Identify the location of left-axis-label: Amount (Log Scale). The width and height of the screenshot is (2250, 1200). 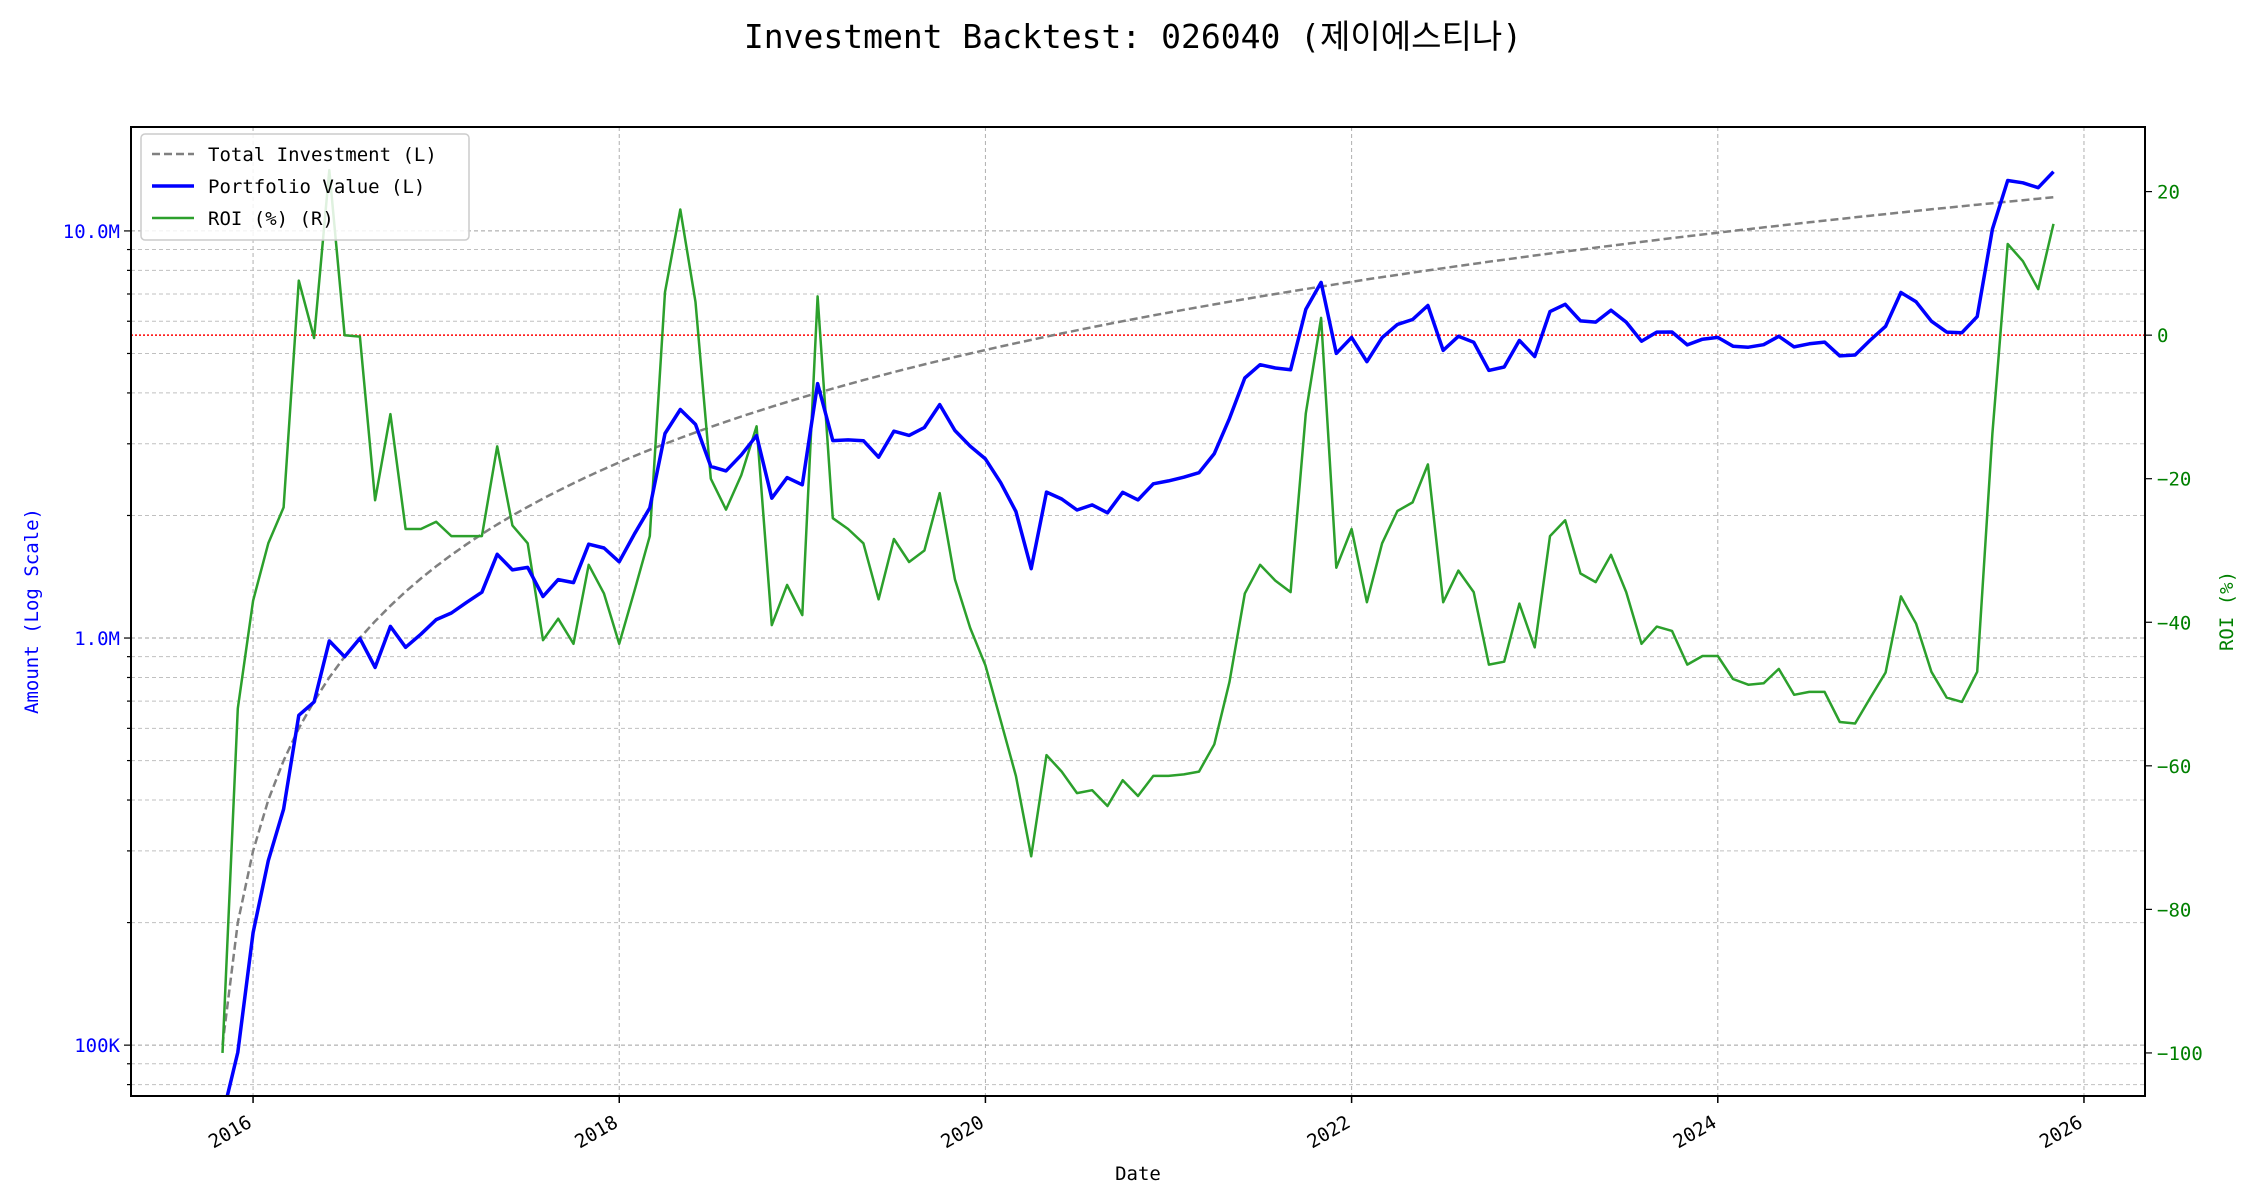
(32, 611).